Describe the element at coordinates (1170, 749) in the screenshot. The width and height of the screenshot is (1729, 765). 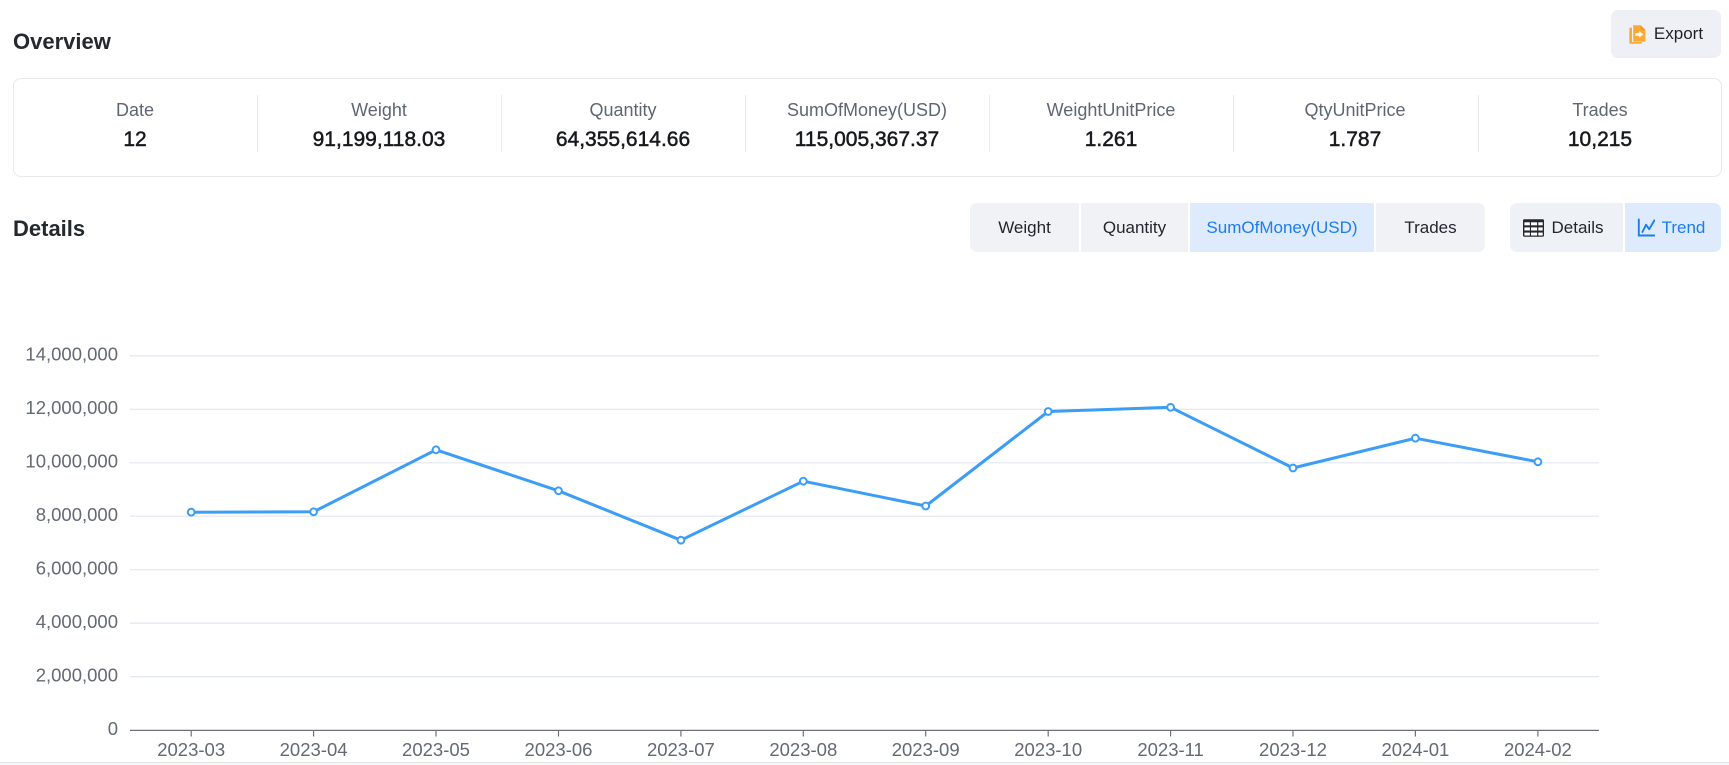
I see `svg-text: 2023-11` at that location.